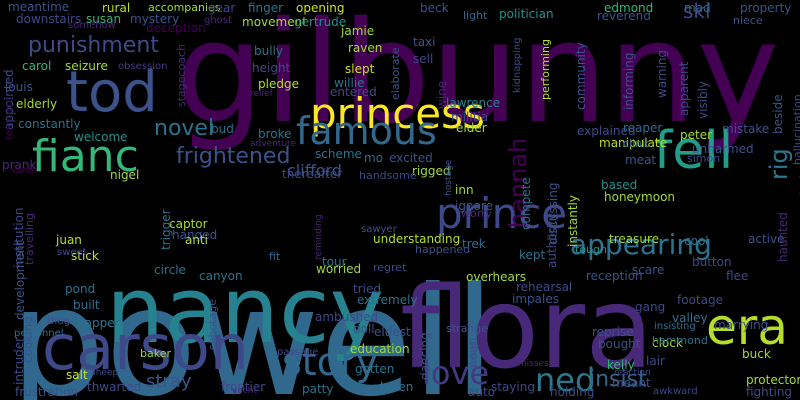 The image size is (800, 400). I want to click on cloud-word: anti, so click(196, 240).